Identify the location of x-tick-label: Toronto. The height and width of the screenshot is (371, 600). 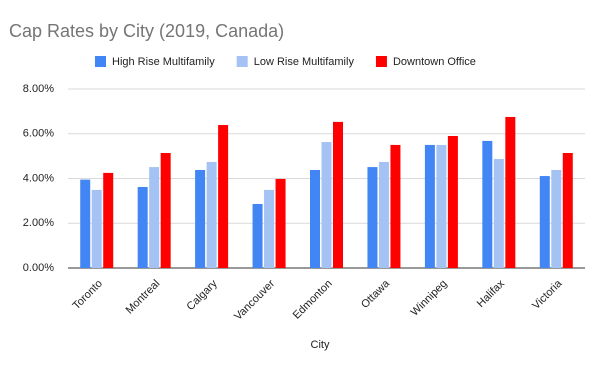
(87, 295).